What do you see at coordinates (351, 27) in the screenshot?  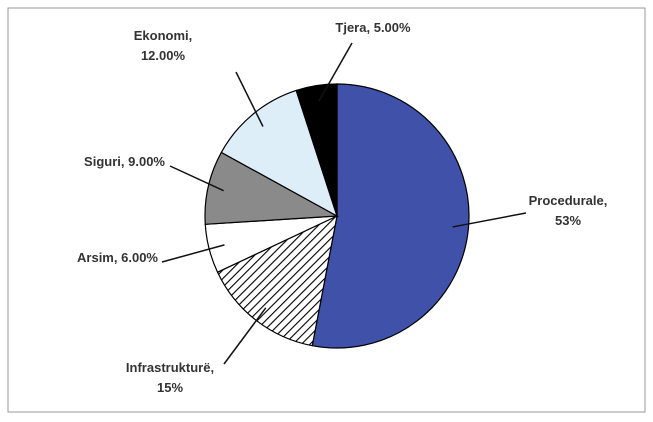 I see `category-label: Tjera` at bounding box center [351, 27].